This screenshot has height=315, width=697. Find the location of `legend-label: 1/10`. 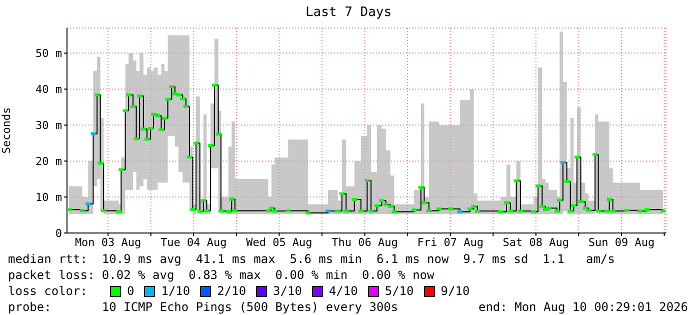

legend-label: 1/10 is located at coordinates (175, 291).